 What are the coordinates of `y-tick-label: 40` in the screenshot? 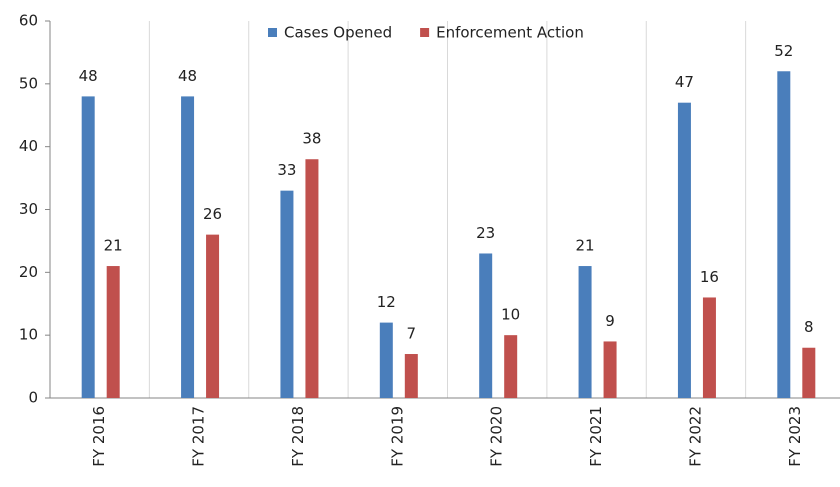 It's located at (28, 146).